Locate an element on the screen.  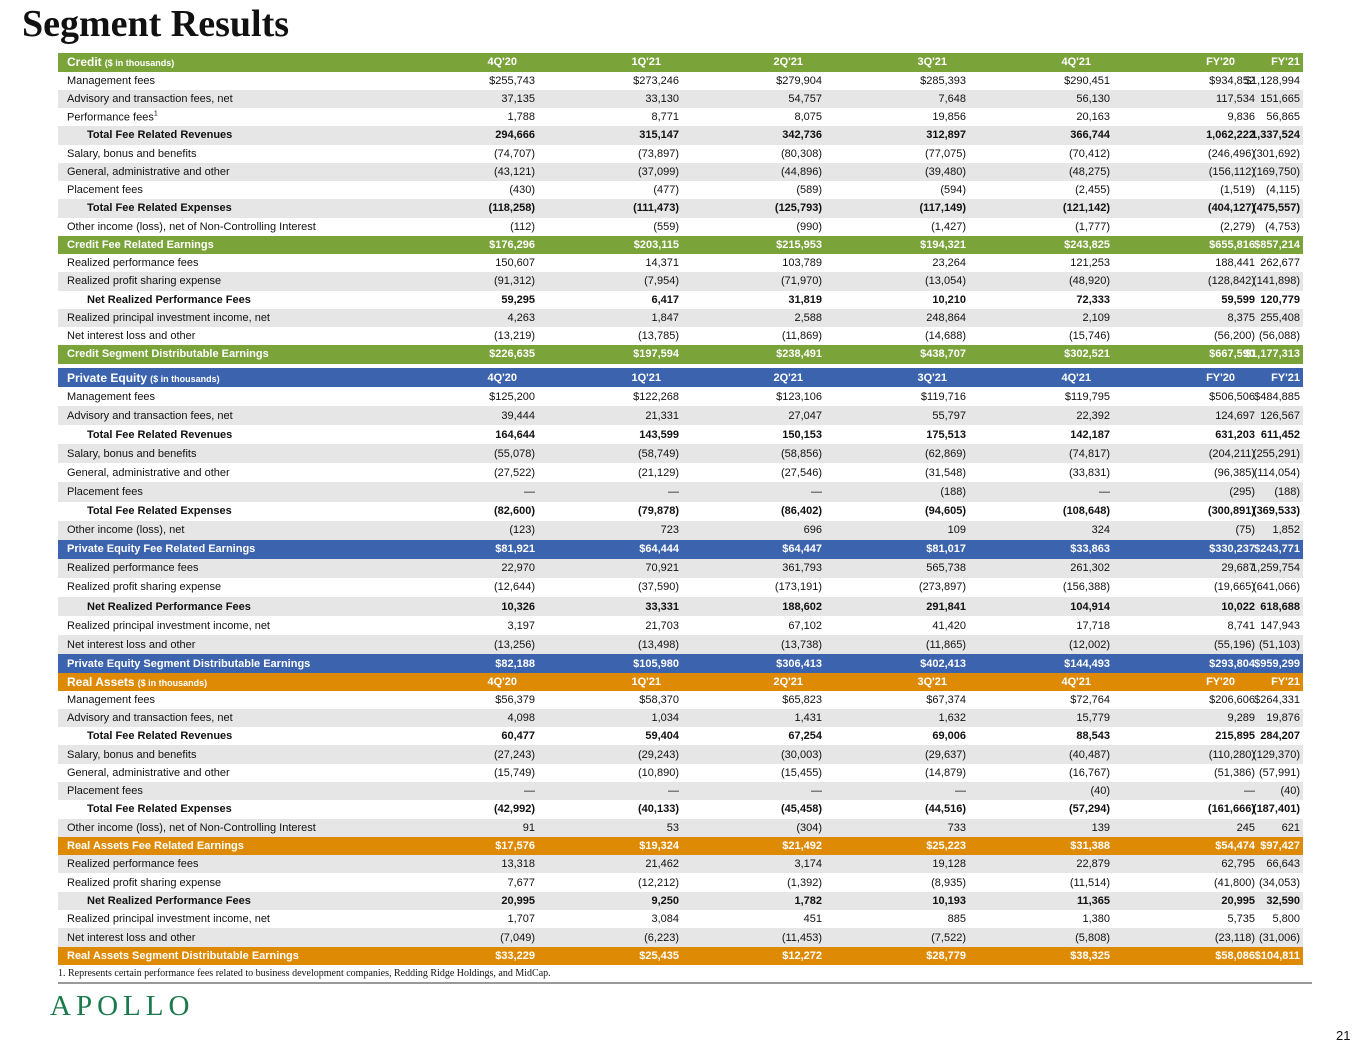
cell-value: (12,212) is located at coordinates (658, 882).